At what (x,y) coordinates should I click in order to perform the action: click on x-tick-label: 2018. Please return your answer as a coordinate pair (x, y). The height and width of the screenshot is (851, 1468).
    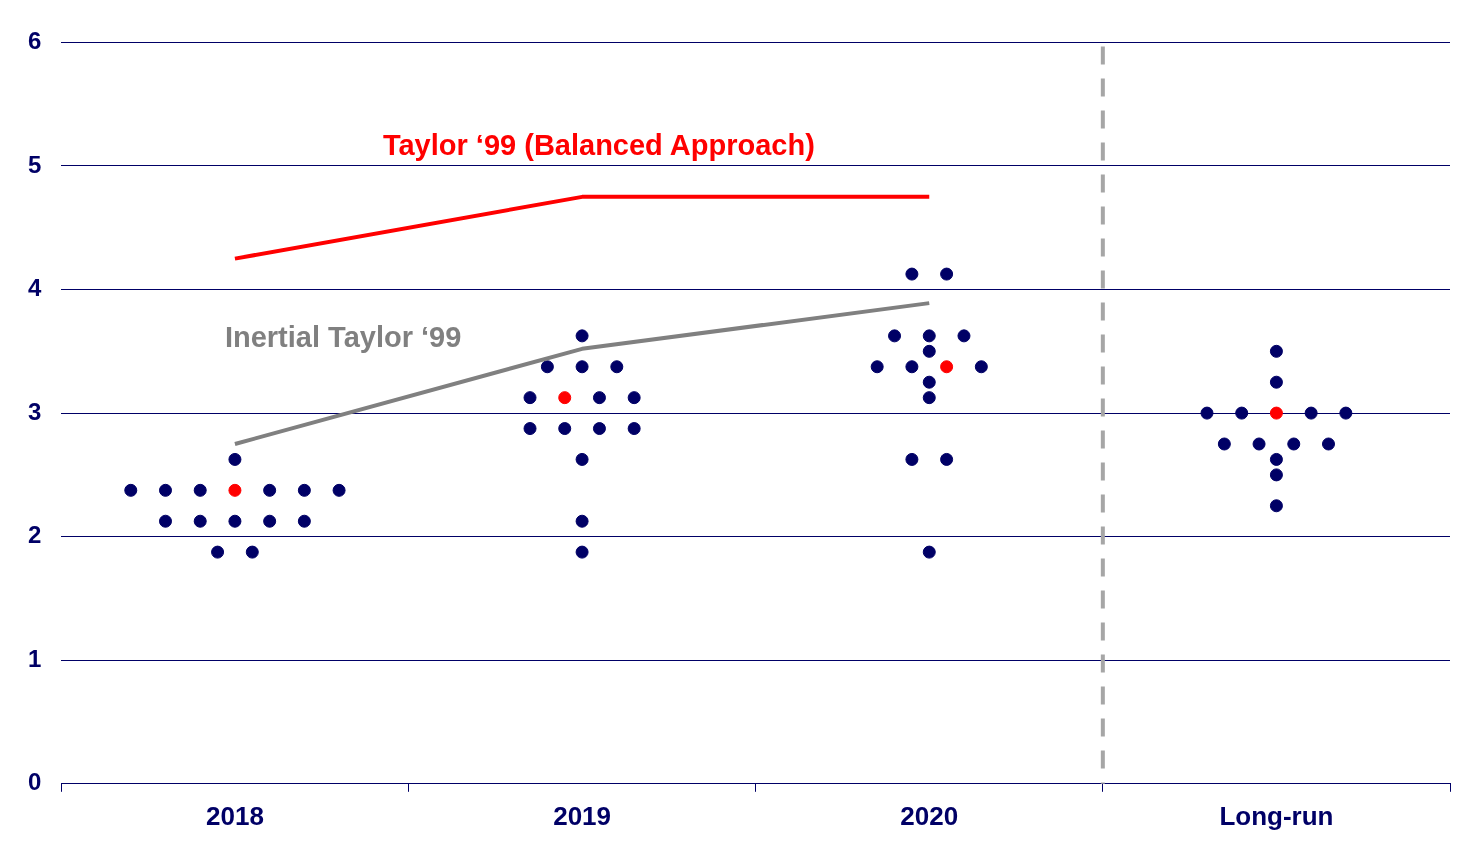
    Looking at the image, I should click on (235, 815).